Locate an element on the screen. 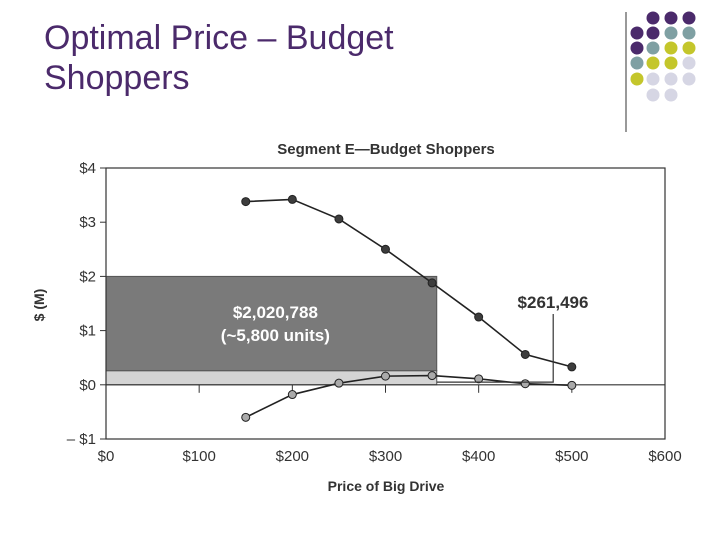 The image size is (720, 540). x-tick-label: $100 is located at coordinates (198, 456).